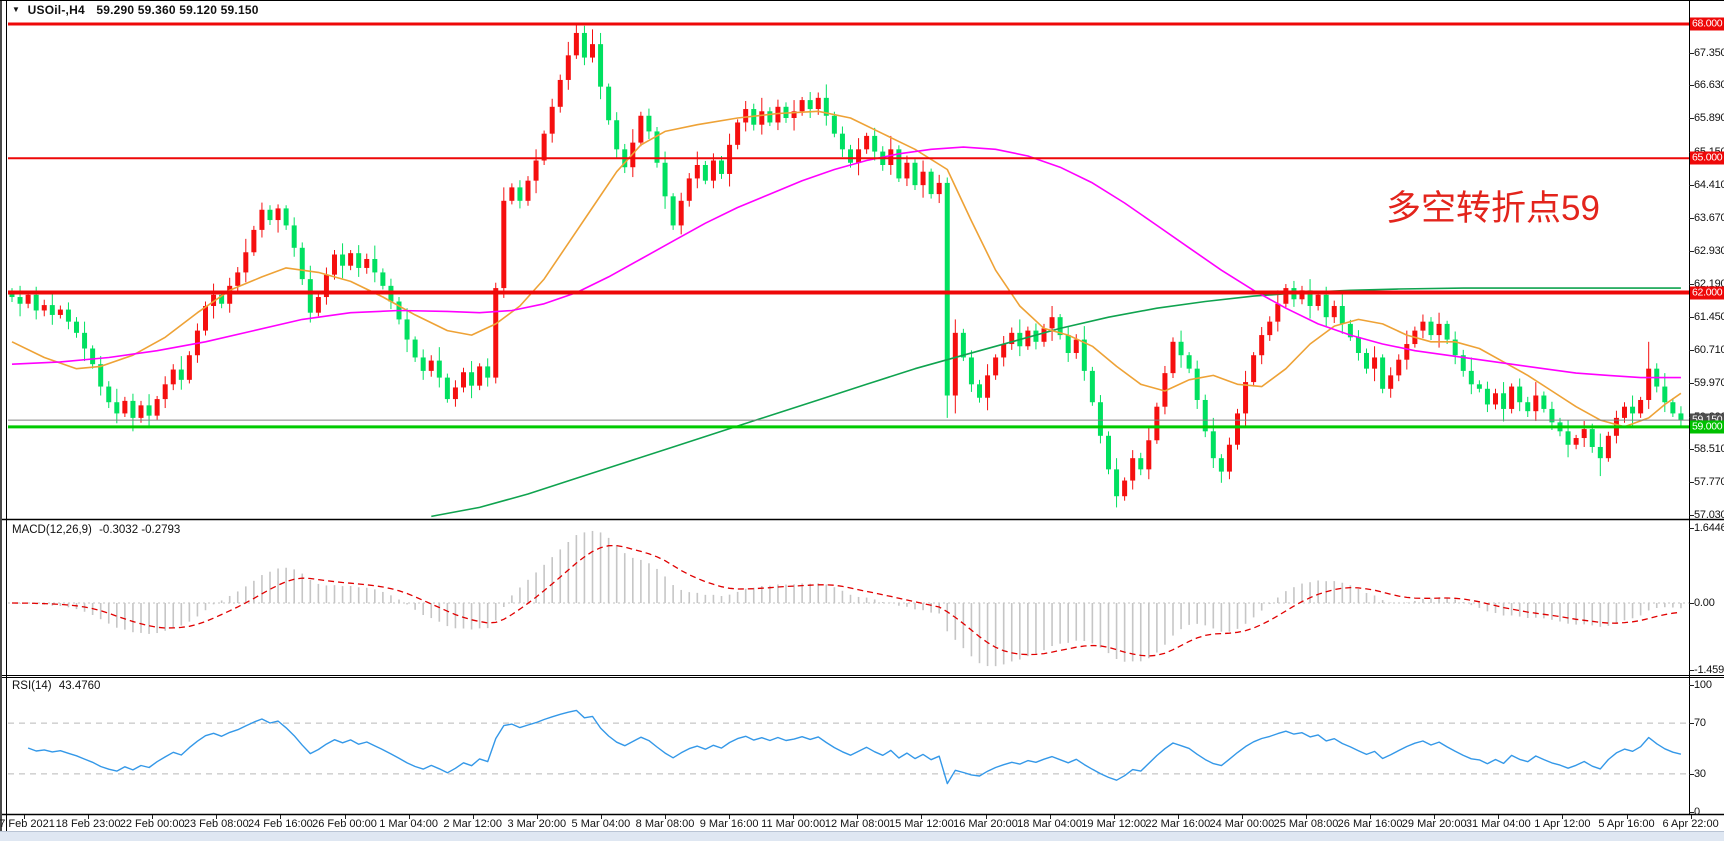 The image size is (1724, 841). Describe the element at coordinates (1700, 723) in the screenshot. I see `rsi-axis-label: 70` at that location.